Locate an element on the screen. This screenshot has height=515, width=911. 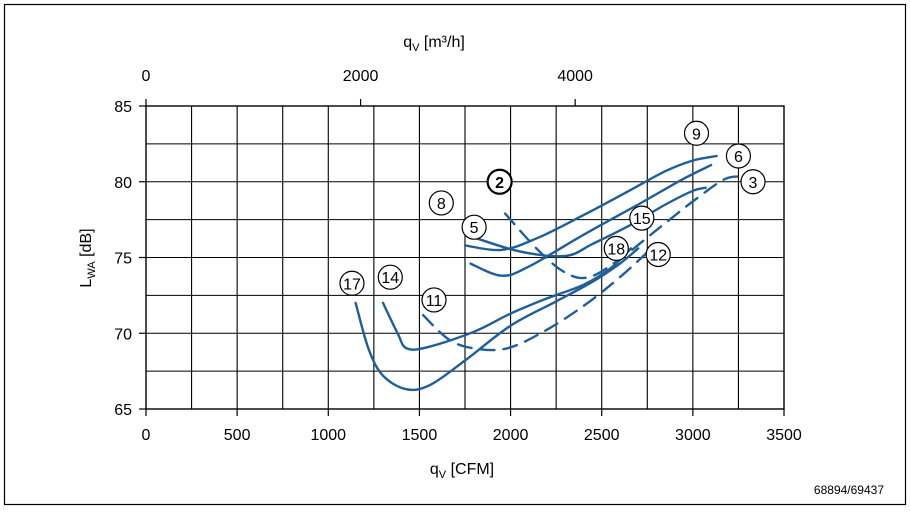
y-axis-label: LWA [dB] is located at coordinates (88, 257).